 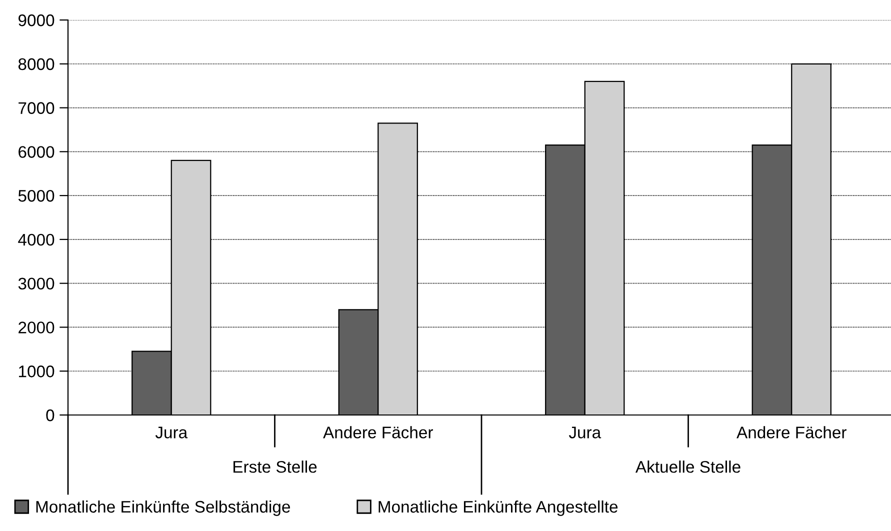 I want to click on y-tick-label: 9000, so click(x=36, y=20).